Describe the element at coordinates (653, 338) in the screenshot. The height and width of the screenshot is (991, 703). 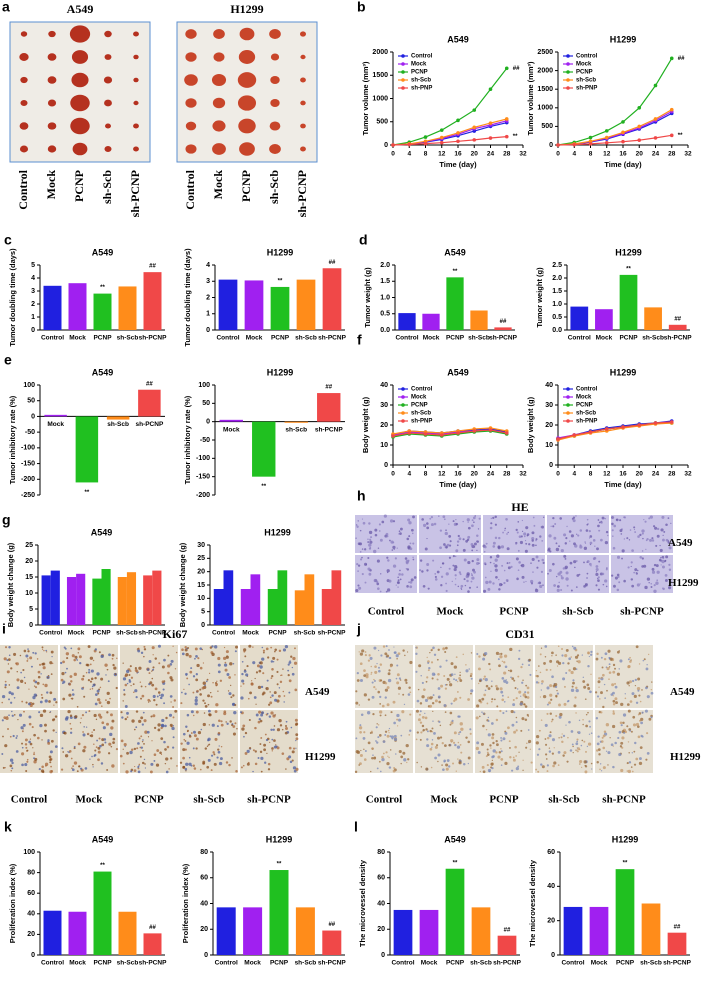
I see `x-tick-label: sh-Scb` at that location.